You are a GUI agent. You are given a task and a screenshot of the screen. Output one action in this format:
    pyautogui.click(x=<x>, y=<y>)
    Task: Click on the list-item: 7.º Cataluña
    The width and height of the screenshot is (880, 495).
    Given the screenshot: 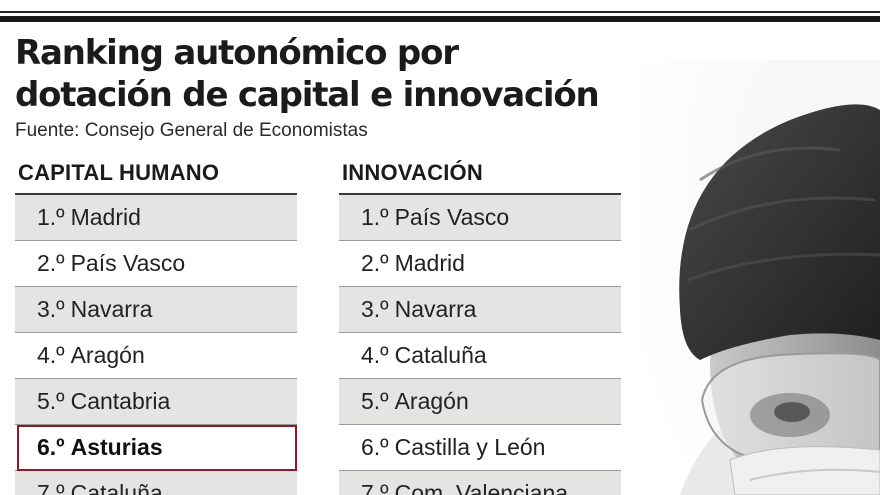 What is the action you would take?
    pyautogui.click(x=156, y=483)
    